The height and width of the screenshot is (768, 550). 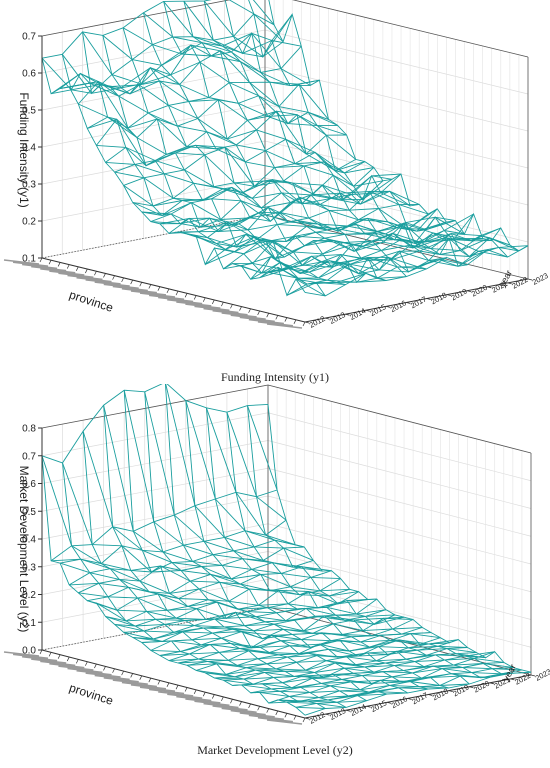 What do you see at coordinates (29, 567) in the screenshot?
I see `chart2-z-tick-label: 0.3` at bounding box center [29, 567].